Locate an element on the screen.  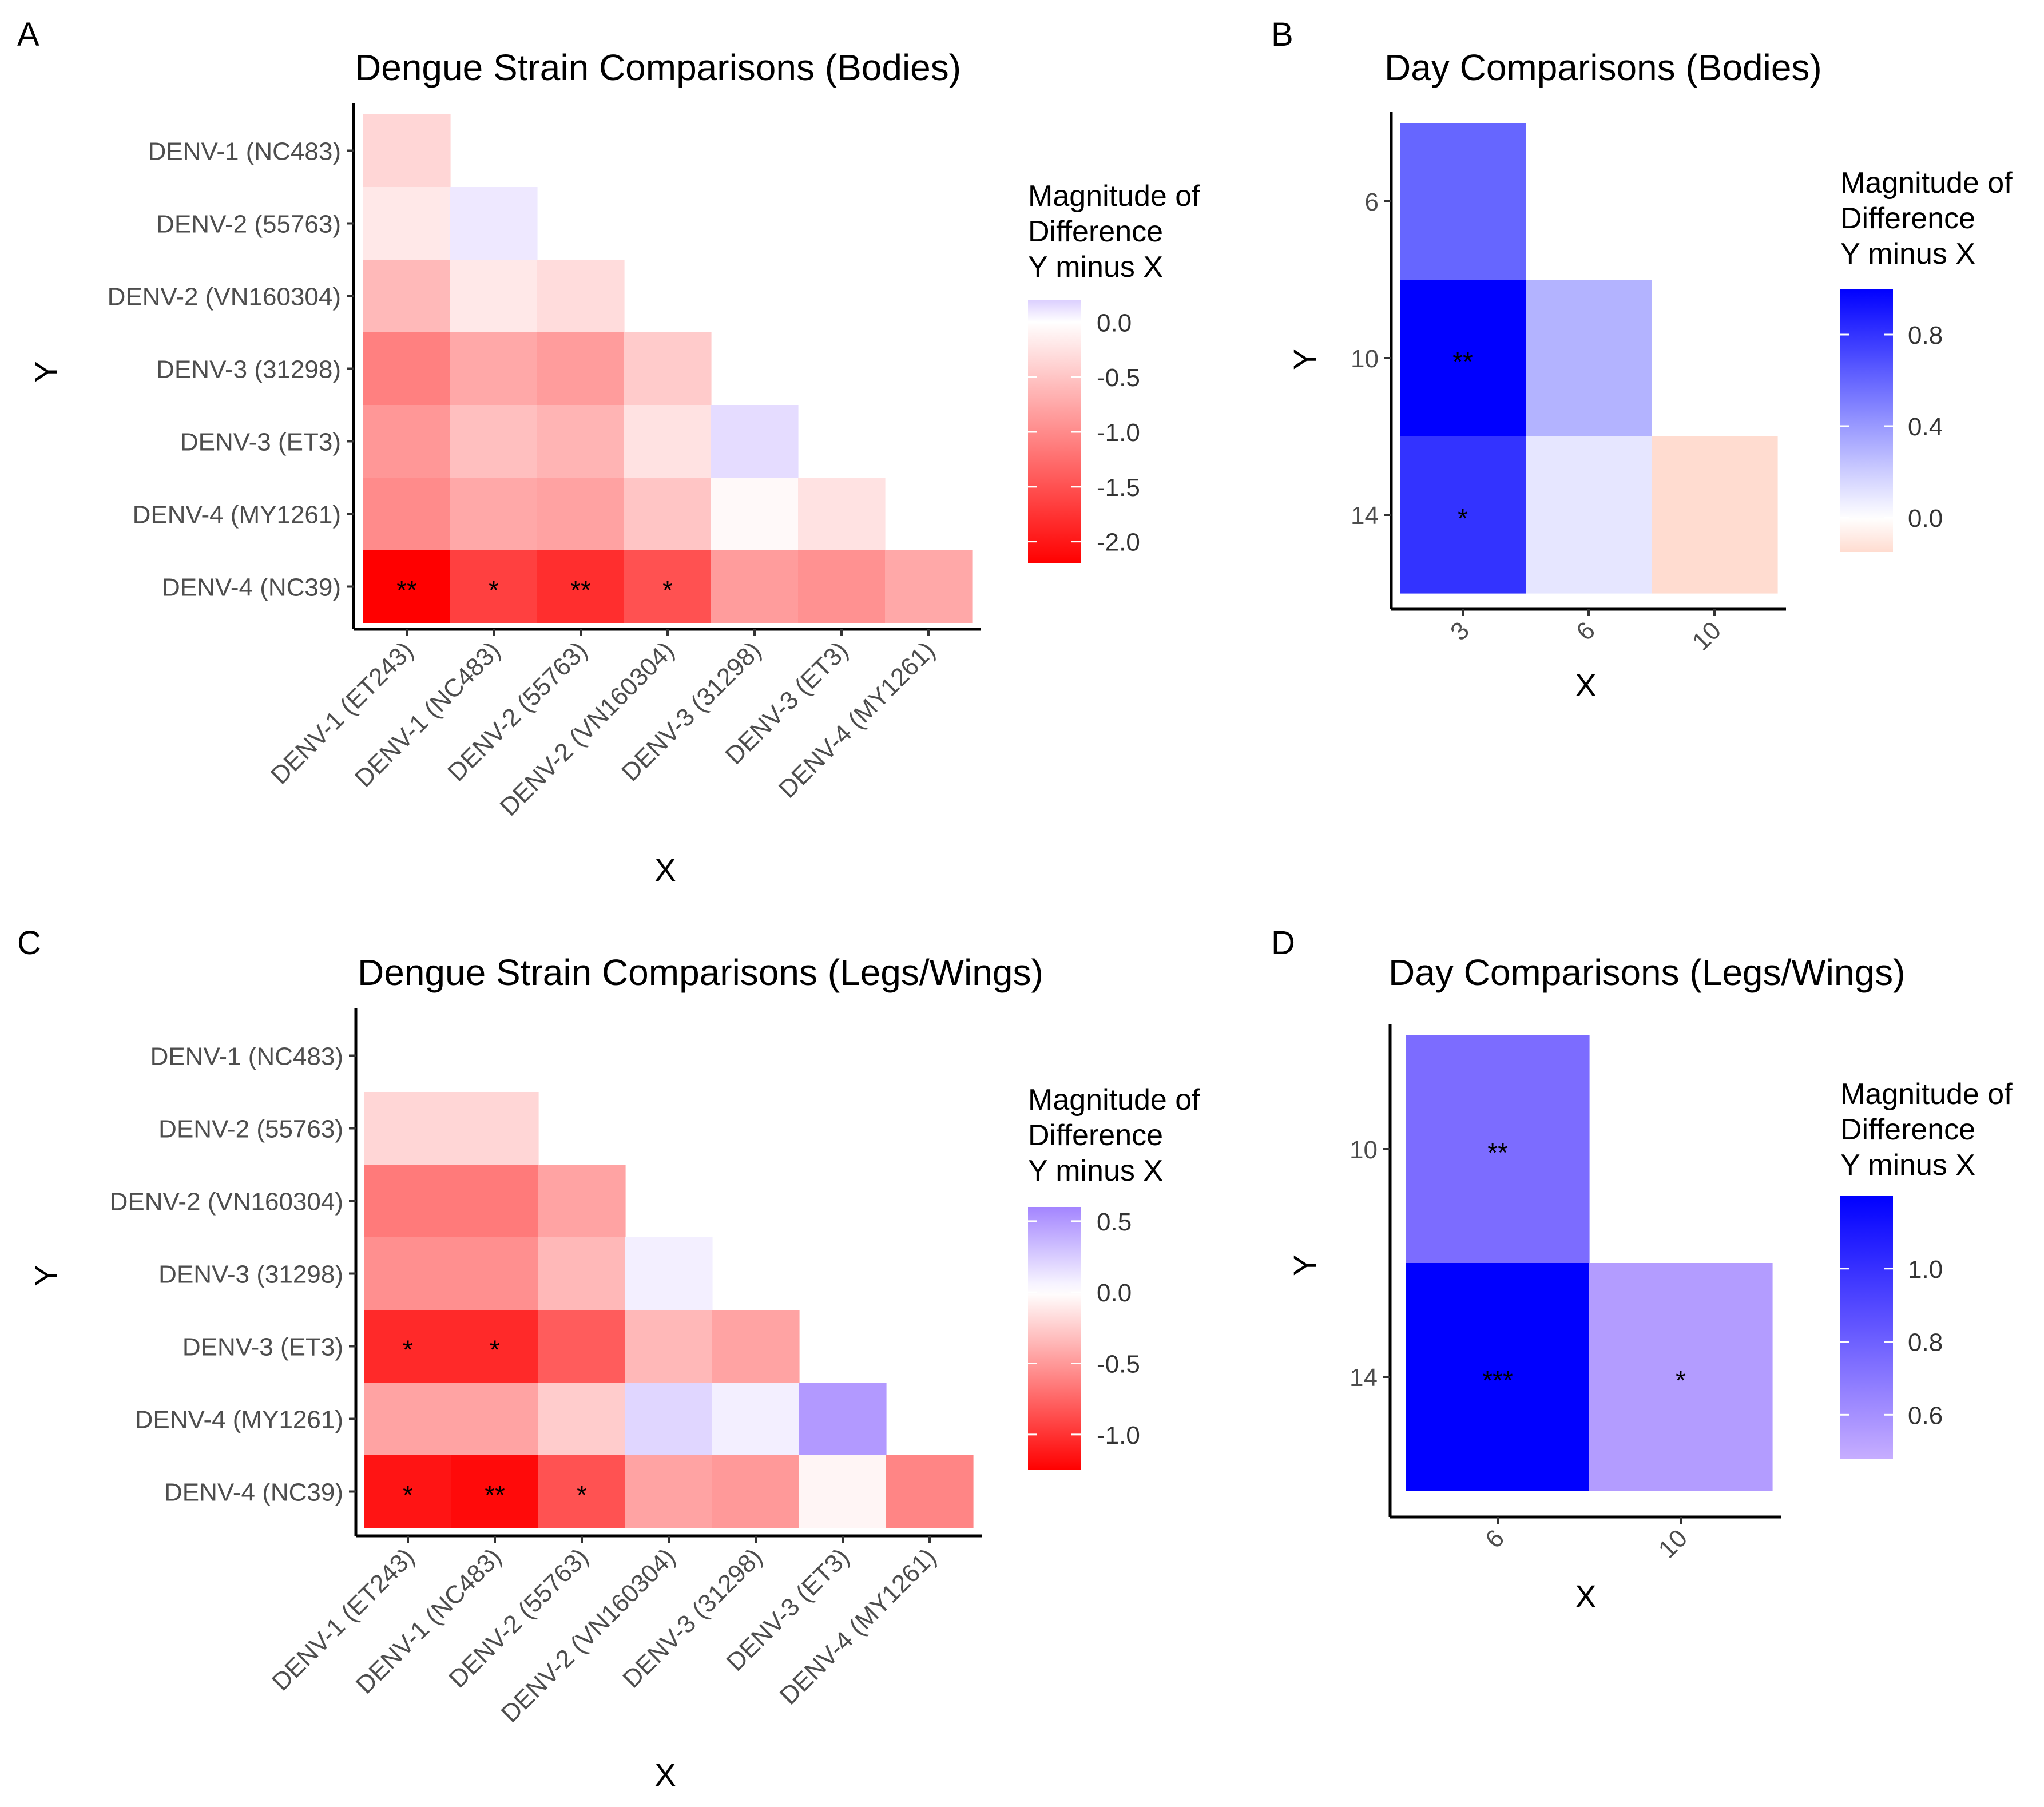
legend-tick-label: -1.5 is located at coordinates (1118, 488).